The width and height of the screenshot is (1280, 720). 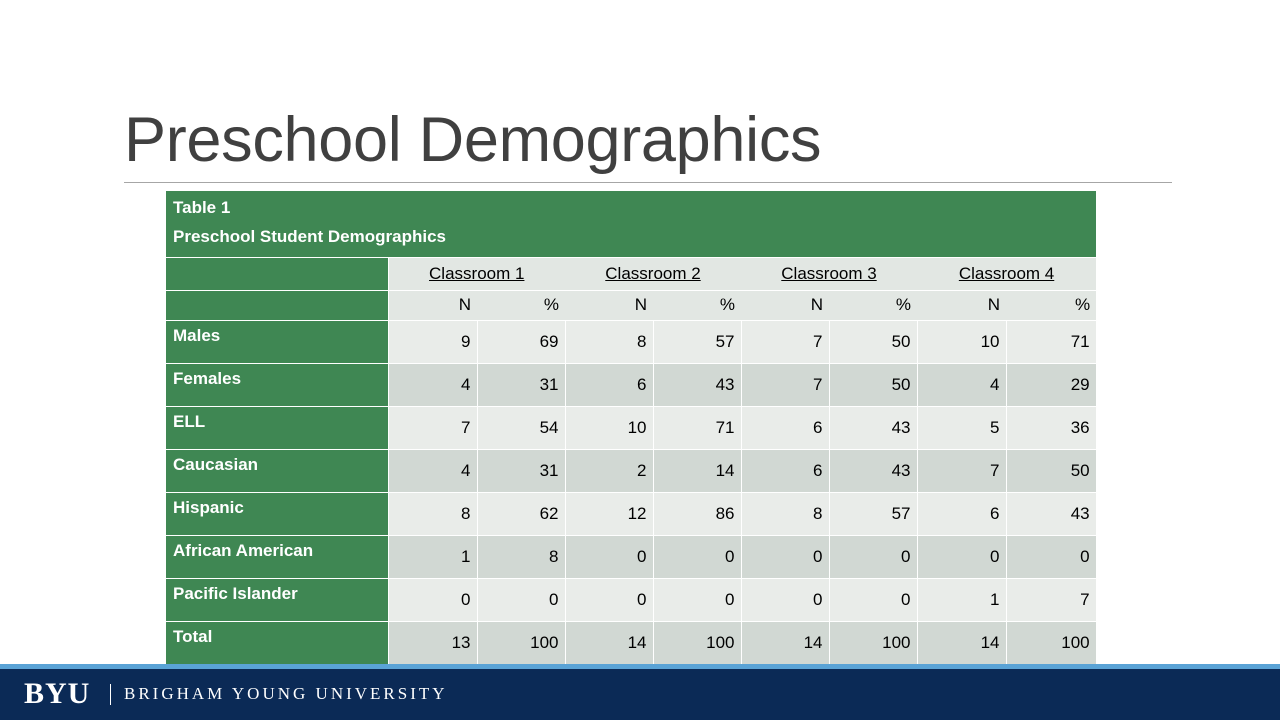 What do you see at coordinates (277, 557) in the screenshot?
I see `row-label: African American` at bounding box center [277, 557].